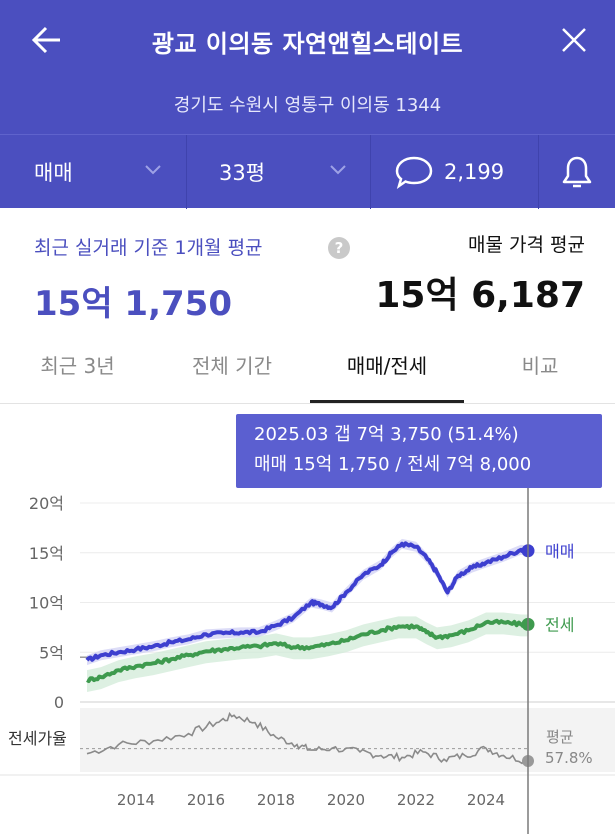  I want to click on y-axis-tick-label: 5억, so click(51, 652).